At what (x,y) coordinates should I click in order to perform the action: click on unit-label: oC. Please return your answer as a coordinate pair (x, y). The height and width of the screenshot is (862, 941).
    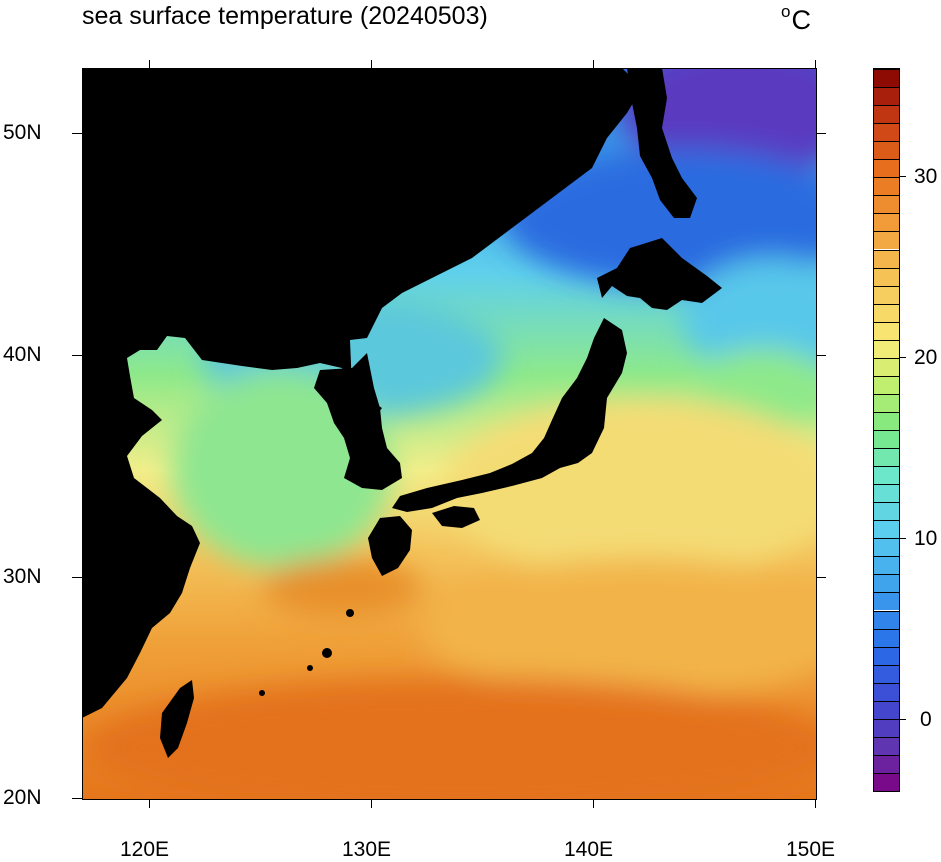
    Looking at the image, I should click on (796, 19).